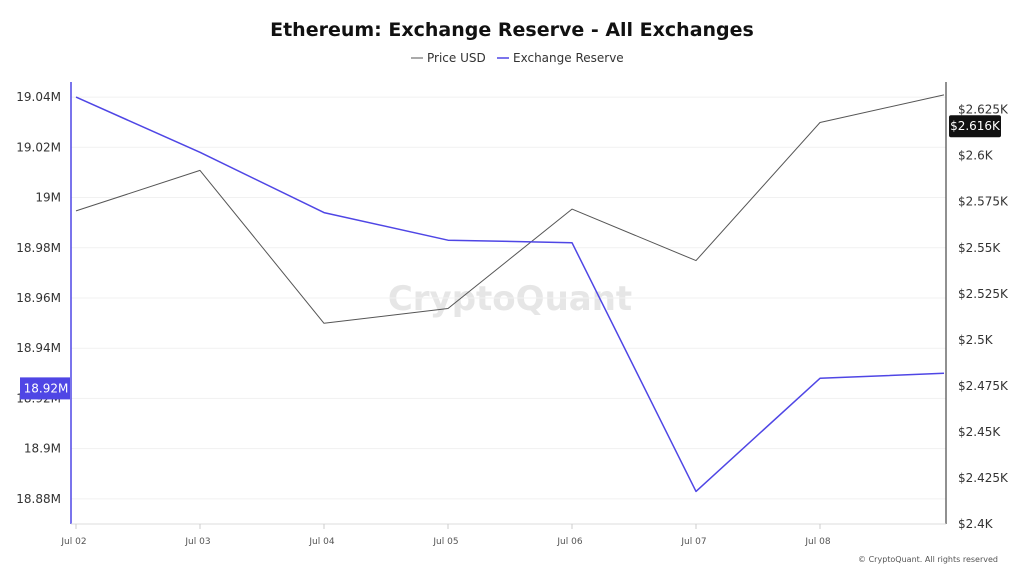 This screenshot has height=580, width=1024. Describe the element at coordinates (976, 524) in the screenshot. I see `y-right-tick-label-0: $2.4K` at that location.